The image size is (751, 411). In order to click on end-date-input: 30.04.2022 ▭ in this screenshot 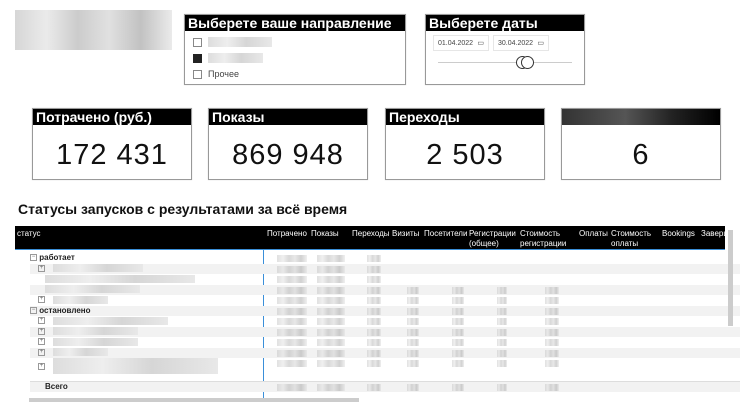, I will do `click(521, 43)`.